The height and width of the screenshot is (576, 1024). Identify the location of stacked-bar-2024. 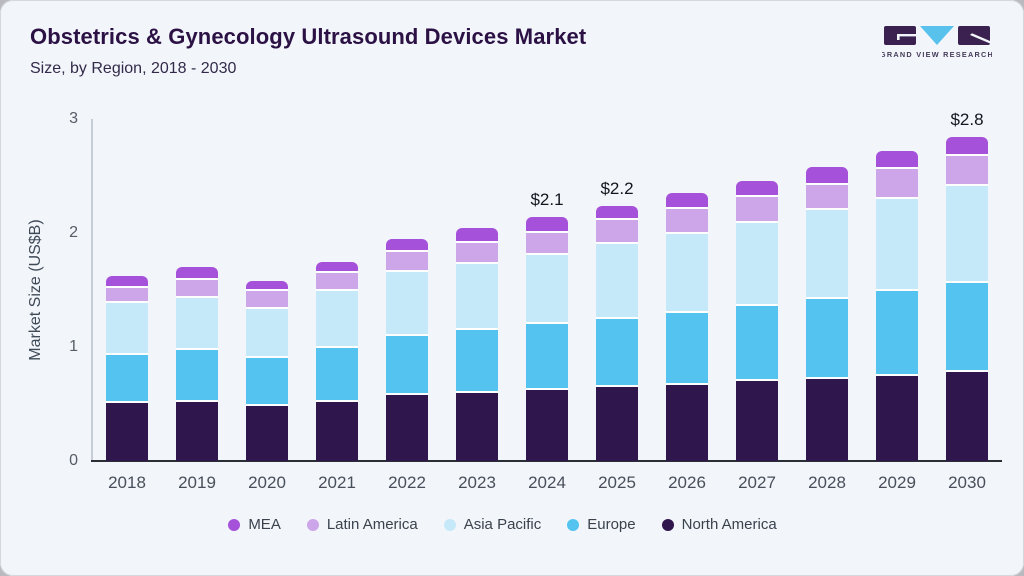
(547, 339).